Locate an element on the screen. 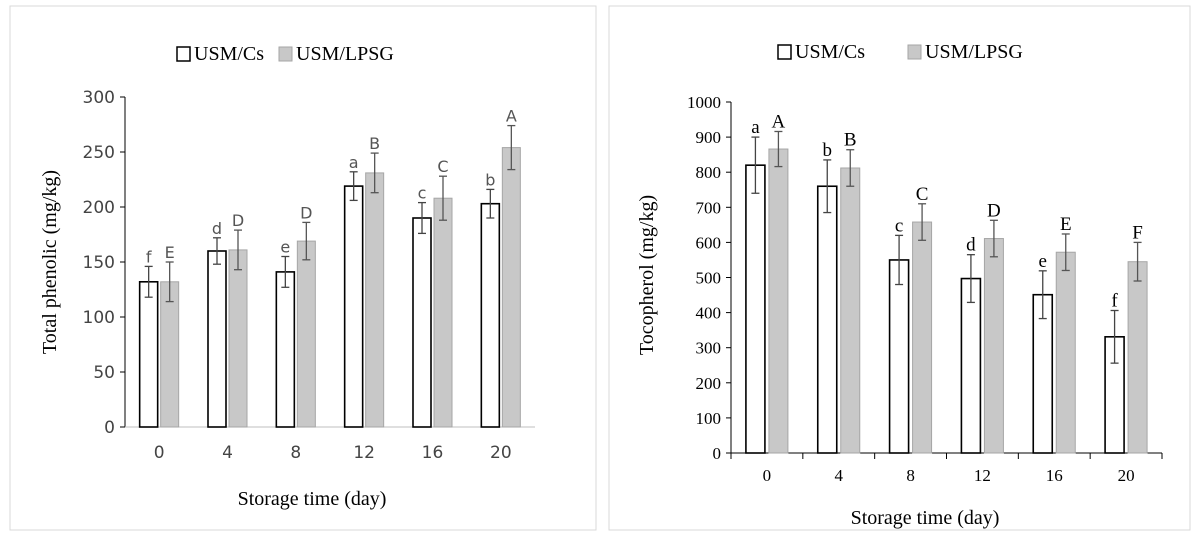  y-tick-label: 700 is located at coordinates (709, 207).